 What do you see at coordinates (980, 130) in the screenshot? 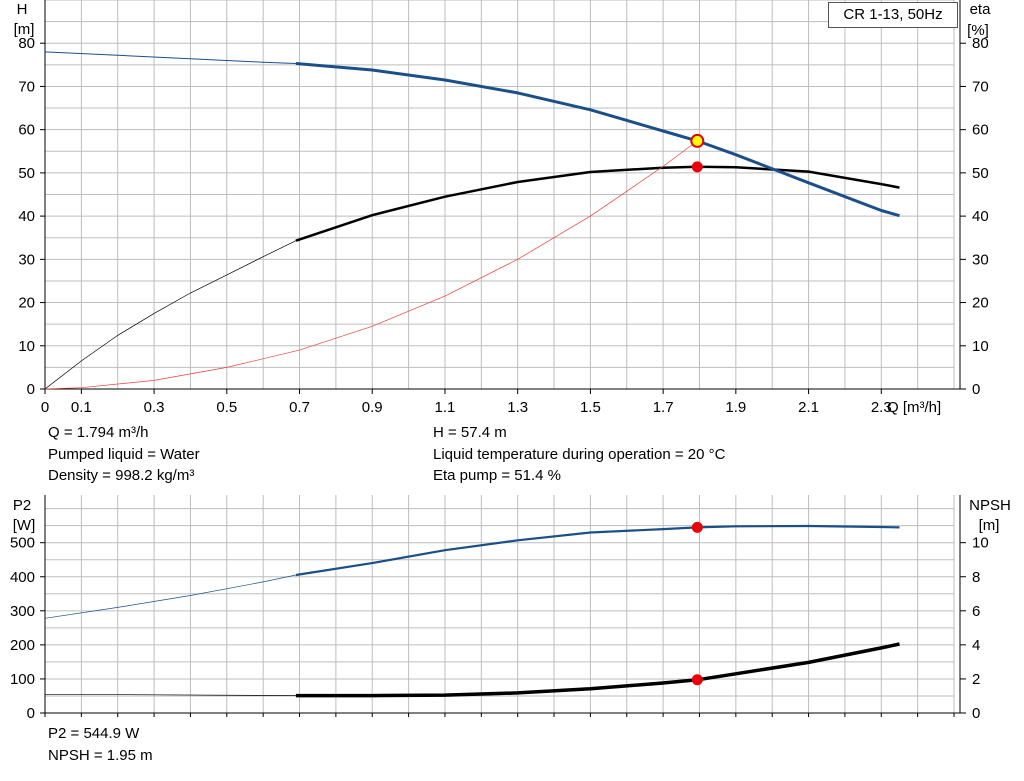
I see `top-right-tick-label: 60` at bounding box center [980, 130].